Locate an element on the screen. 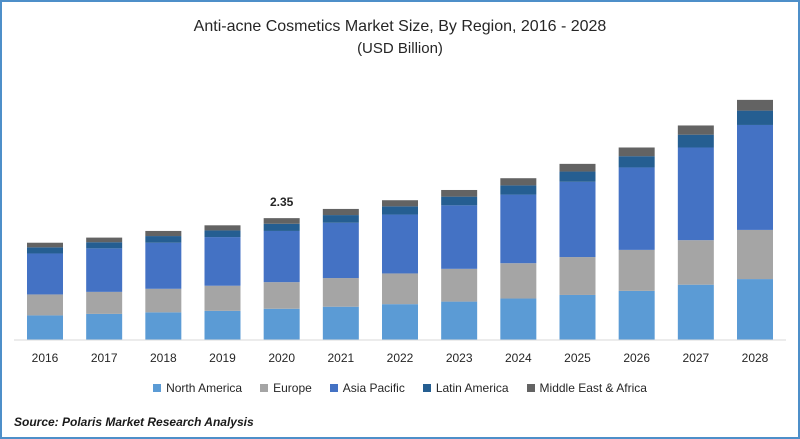 The height and width of the screenshot is (439, 800). legend-item: Europe is located at coordinates (286, 388).